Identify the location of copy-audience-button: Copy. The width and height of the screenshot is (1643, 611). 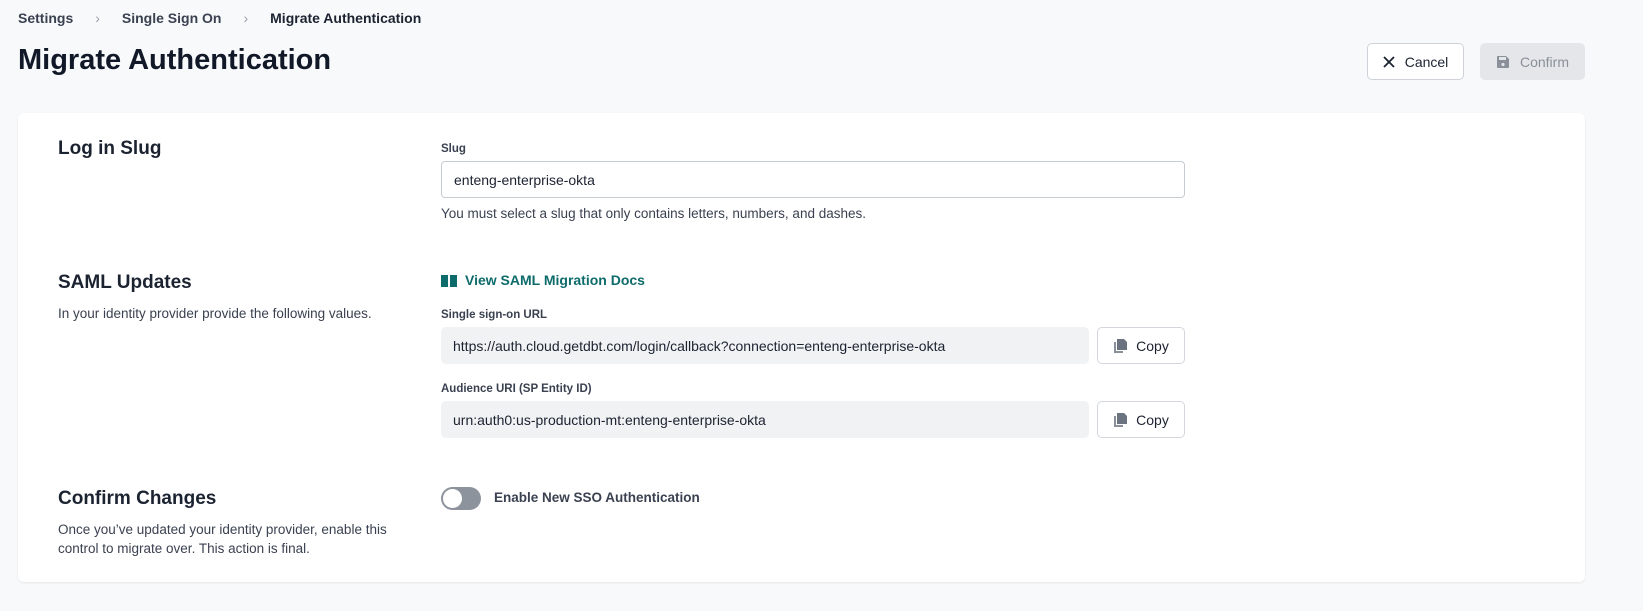
(1141, 419).